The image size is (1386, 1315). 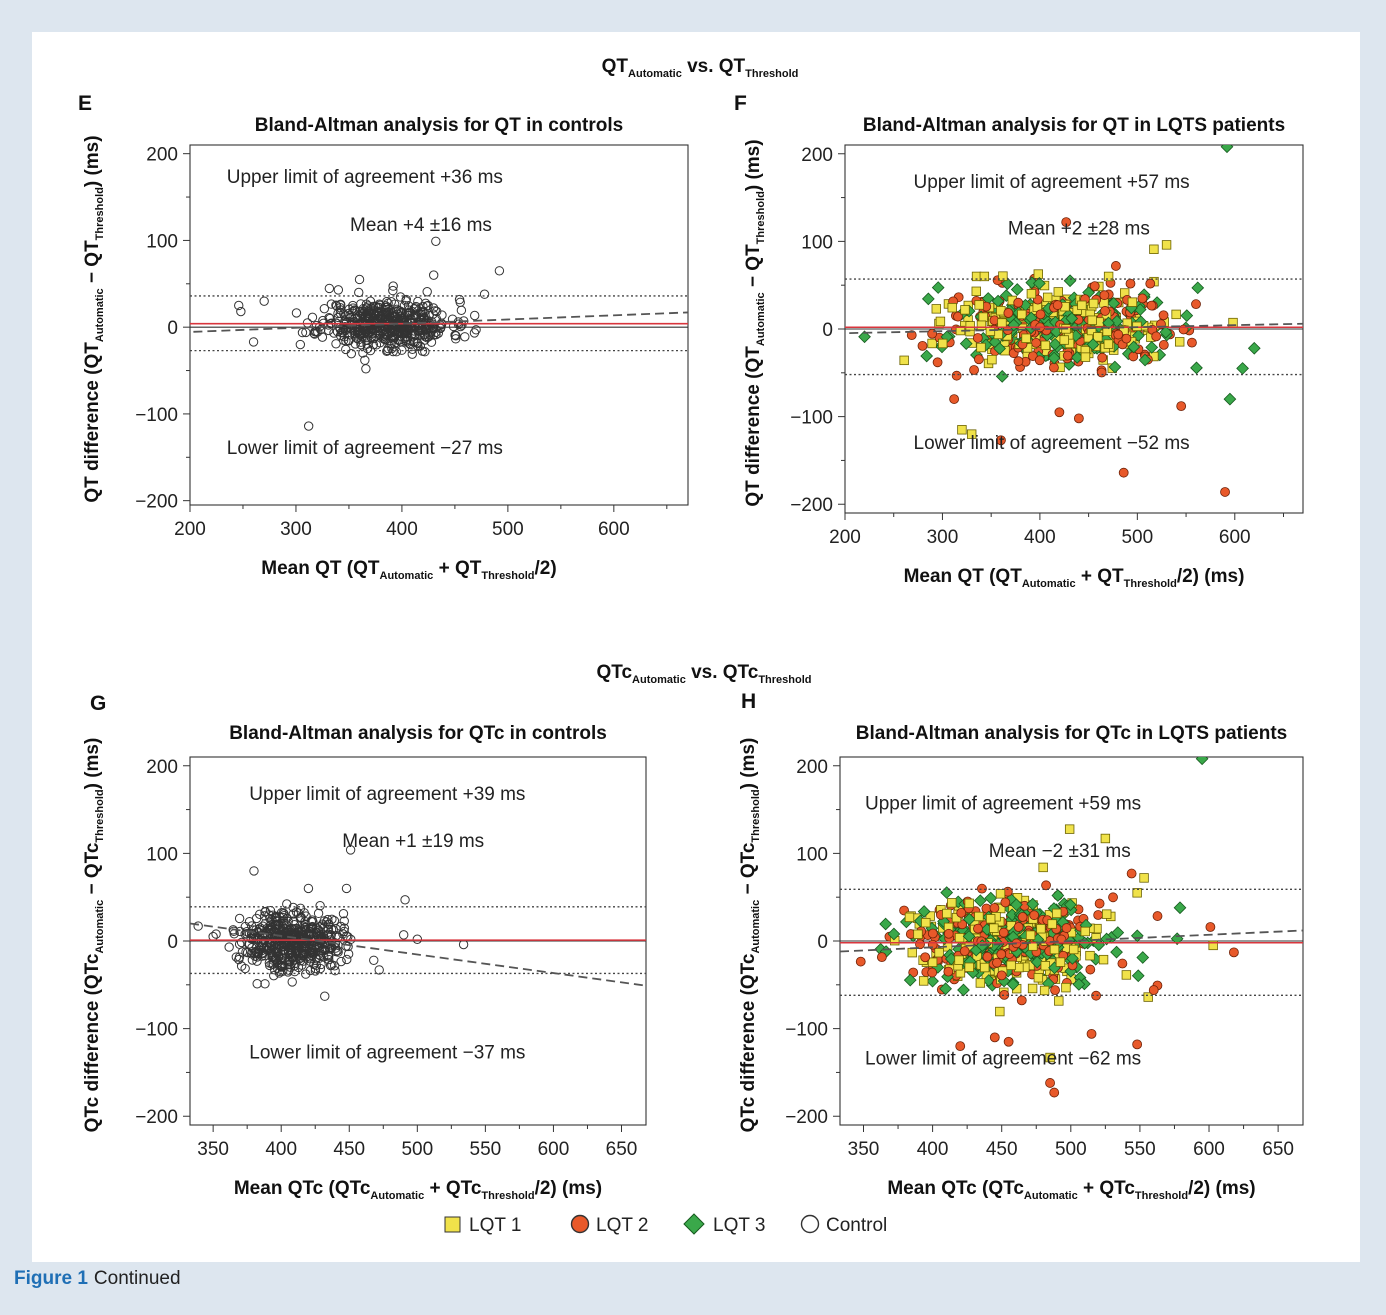 What do you see at coordinates (495, 1225) in the screenshot?
I see `legend-label: LQT 1` at bounding box center [495, 1225].